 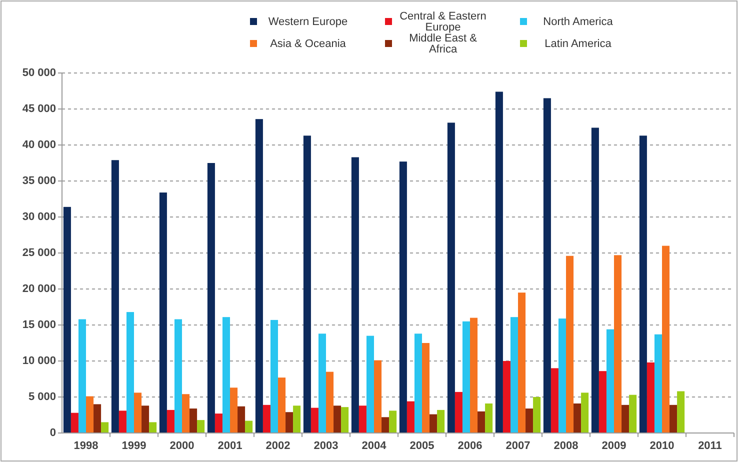 I want to click on legend-label: Central & Eastern Europe, so click(x=443, y=22).